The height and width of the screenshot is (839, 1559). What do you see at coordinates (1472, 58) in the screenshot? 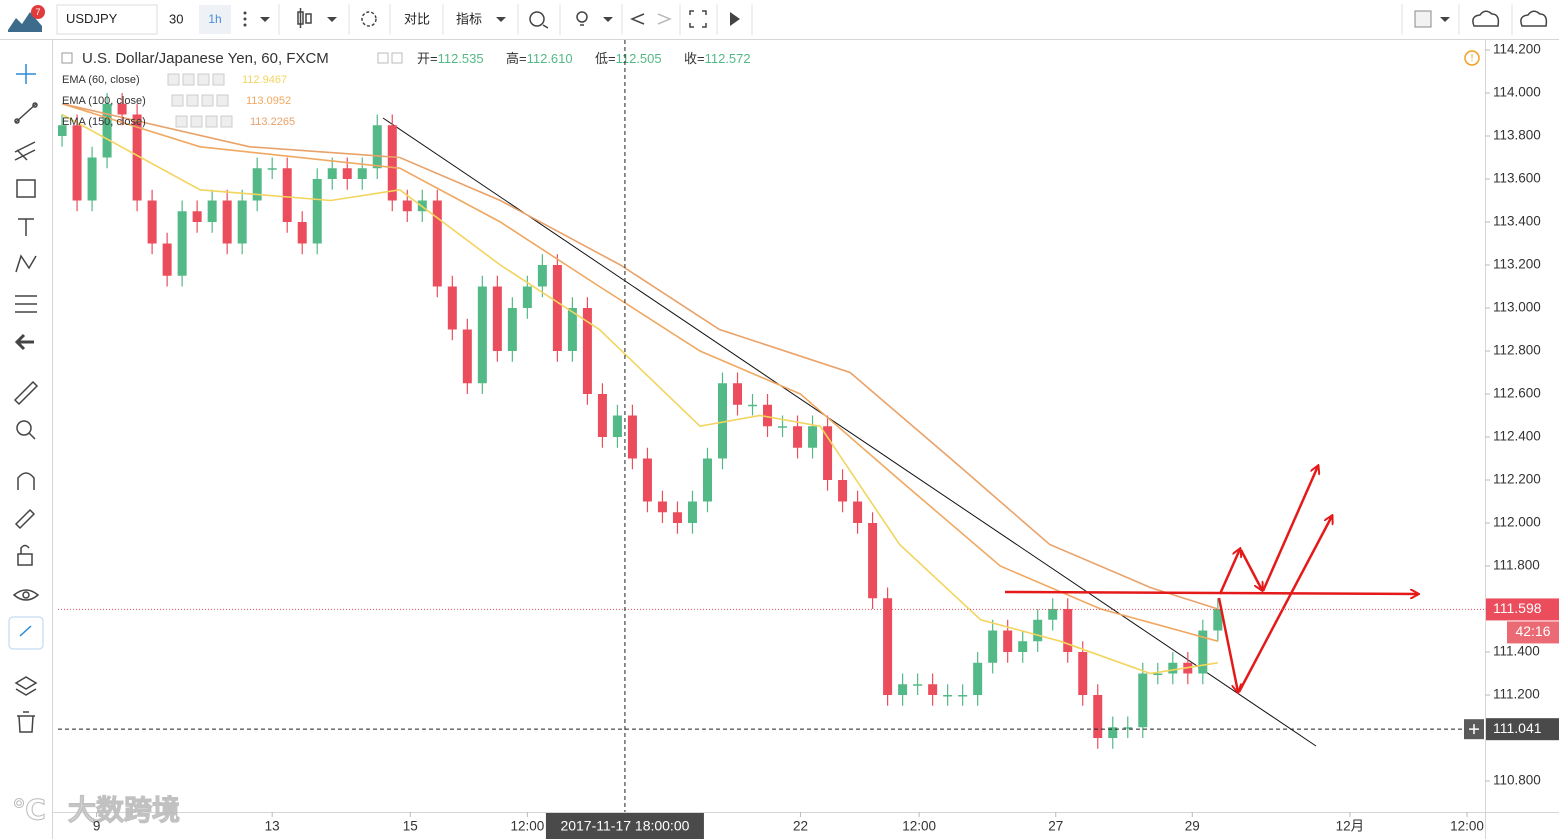
I see `warning-icon` at bounding box center [1472, 58].